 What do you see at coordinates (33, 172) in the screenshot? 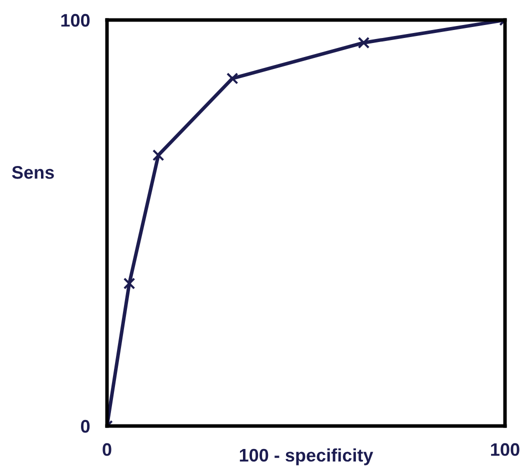
I see `y-axis-title: Sens` at bounding box center [33, 172].